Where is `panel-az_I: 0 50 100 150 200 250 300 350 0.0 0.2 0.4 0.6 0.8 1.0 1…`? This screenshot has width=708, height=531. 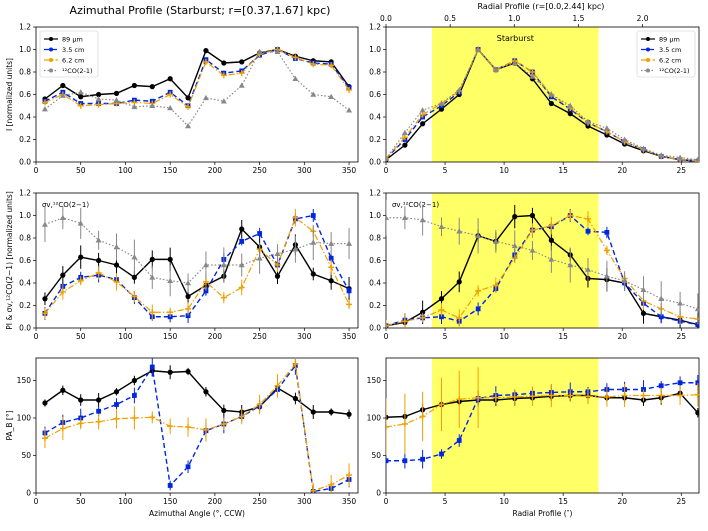
panel-az_I: 0 50 100 150 200 250 300 350 0.0 0.2 0.4 0.6 0.8 1.0 1… is located at coordinates (182, 99).